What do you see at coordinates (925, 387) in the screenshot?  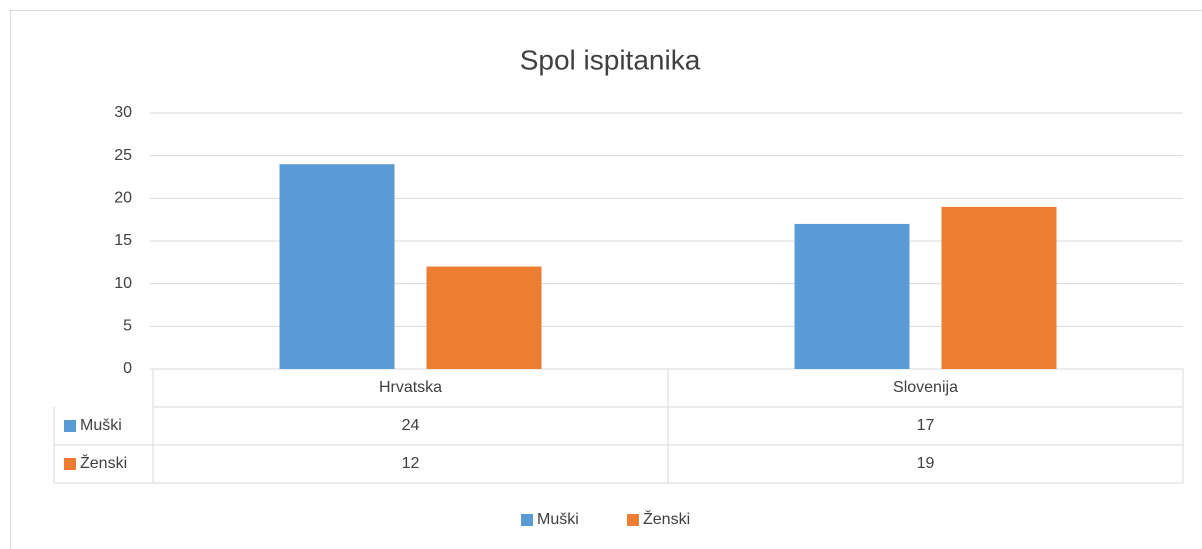 I see `x-tick-label: Slovenija` at bounding box center [925, 387].